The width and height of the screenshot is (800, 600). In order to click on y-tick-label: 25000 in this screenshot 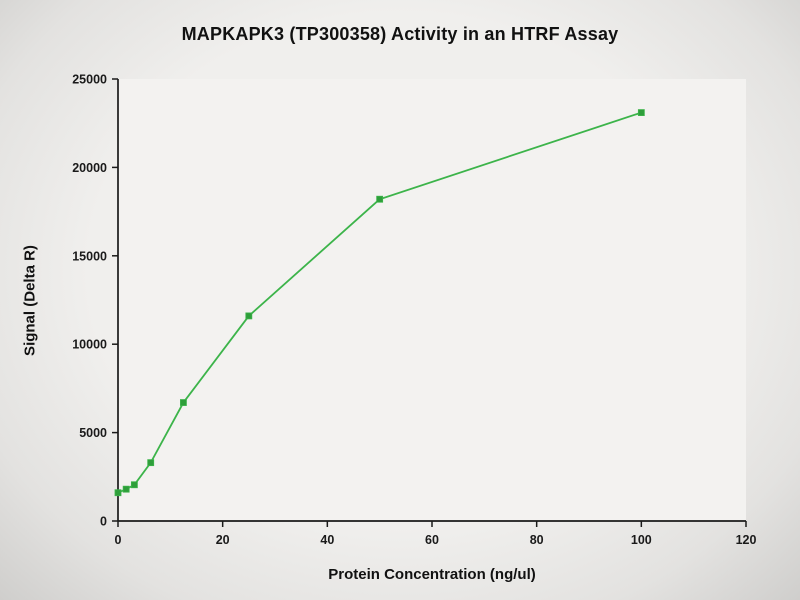, I will do `click(89, 80)`.